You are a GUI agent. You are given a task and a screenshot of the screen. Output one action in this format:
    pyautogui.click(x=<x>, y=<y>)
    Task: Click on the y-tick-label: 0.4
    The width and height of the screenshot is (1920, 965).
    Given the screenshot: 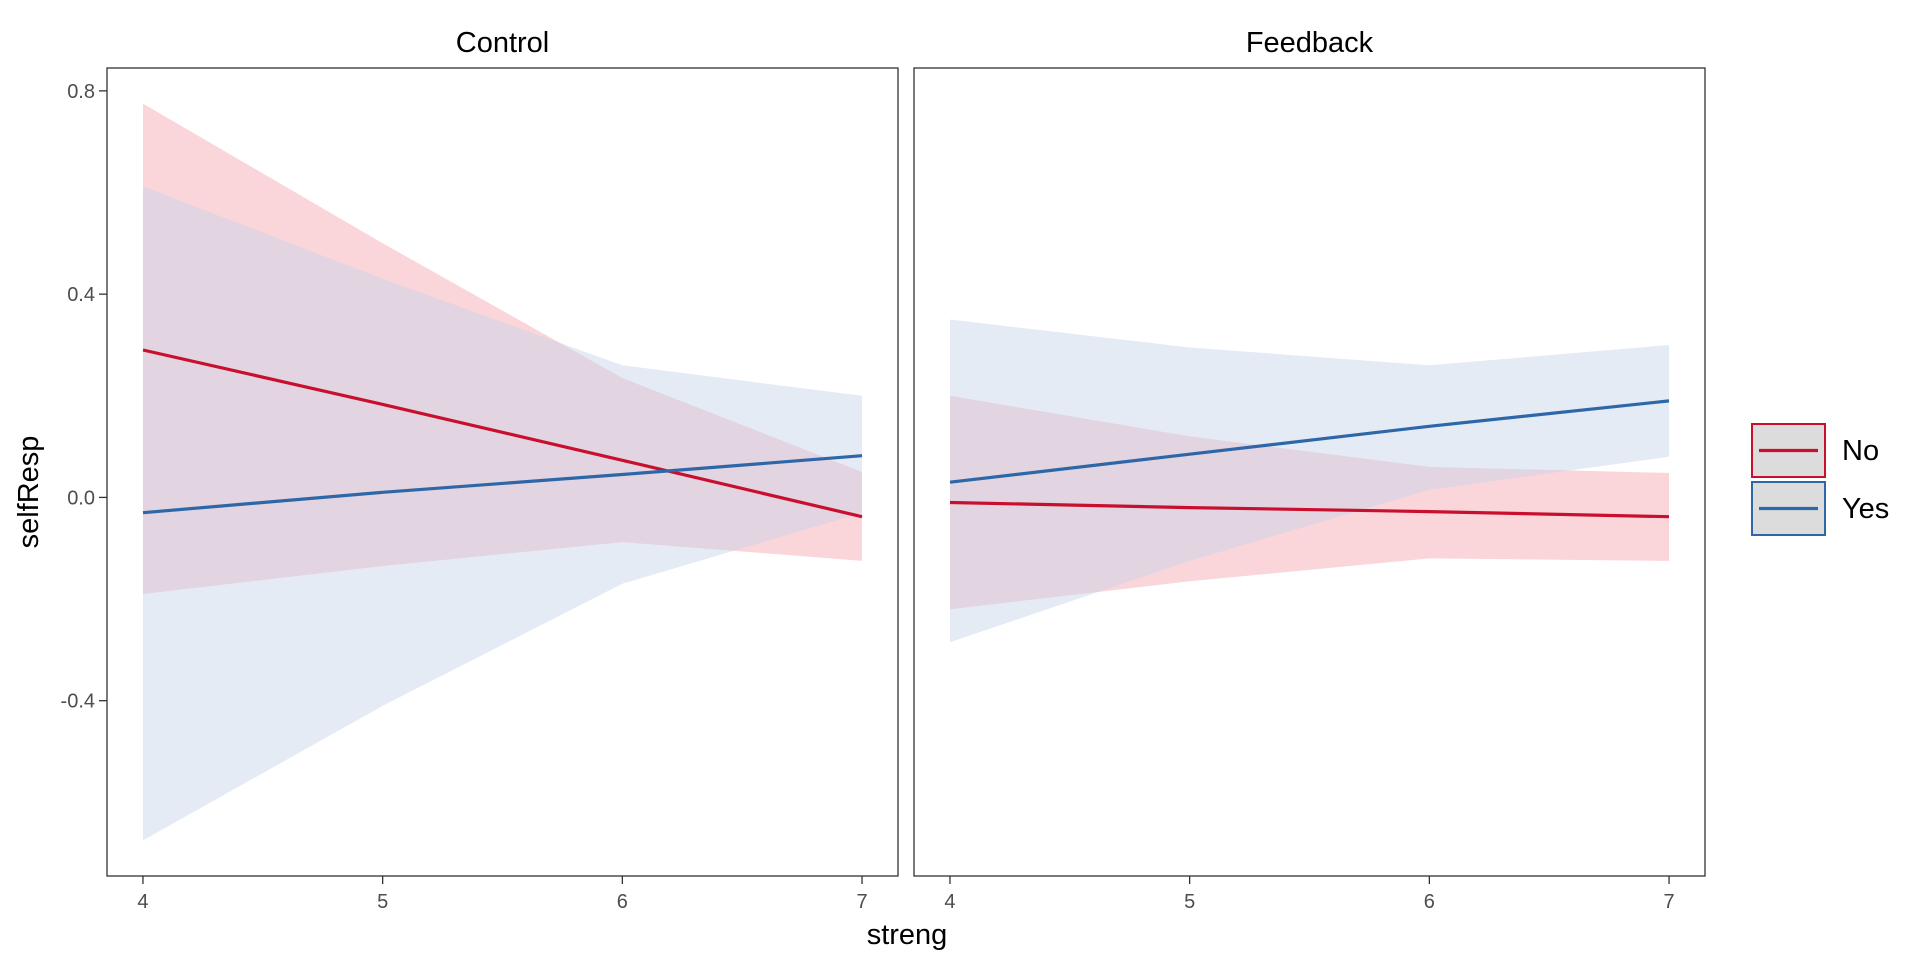 What is the action you would take?
    pyautogui.click(x=81, y=295)
    